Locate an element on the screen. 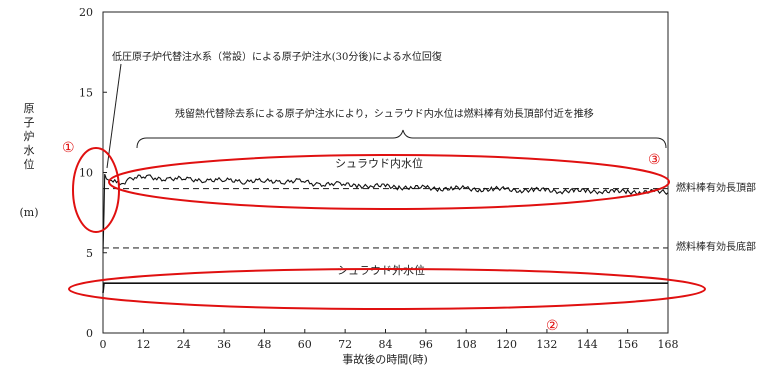  y-axis-title-char: 炉 is located at coordinates (29, 136).